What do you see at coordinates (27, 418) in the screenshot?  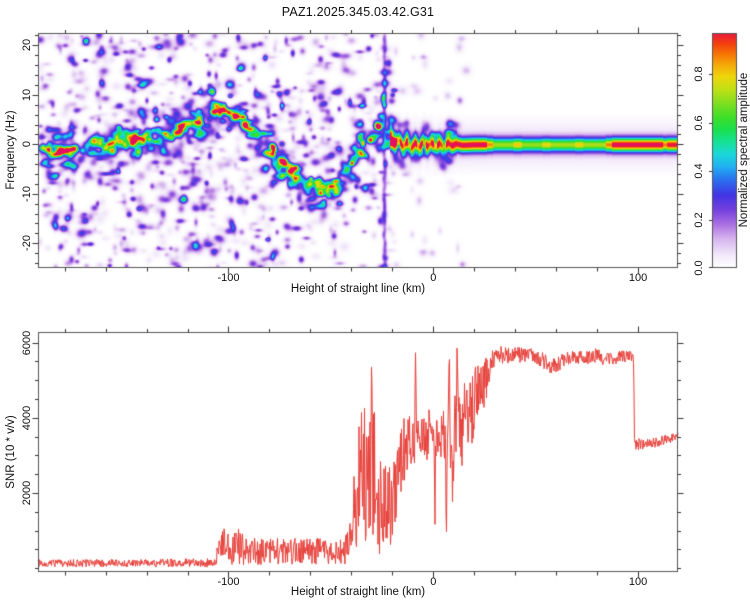 I see `tick-label: 4000` at bounding box center [27, 418].